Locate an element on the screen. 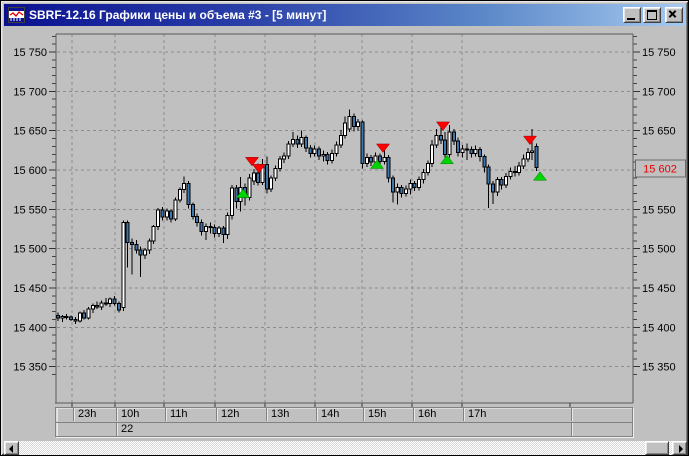  scroll-left-button is located at coordinates (11, 448).